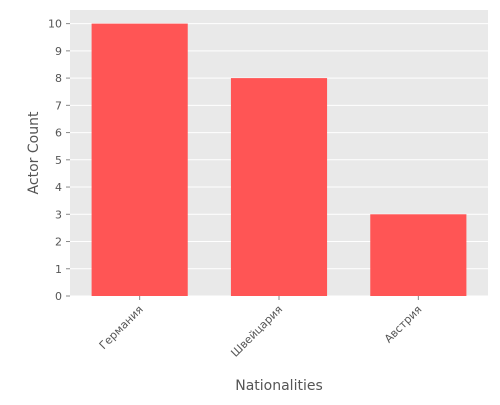 The width and height of the screenshot is (500, 405). Describe the element at coordinates (256, 331) in the screenshot. I see `x-tick-label: Швейцария` at that location.